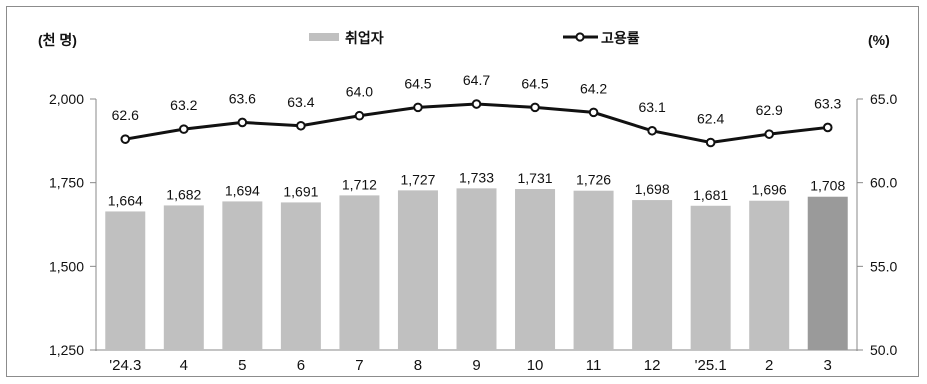 This screenshot has height=384, width=927. I want to click on bar-value-label: 1,733, so click(476, 177).